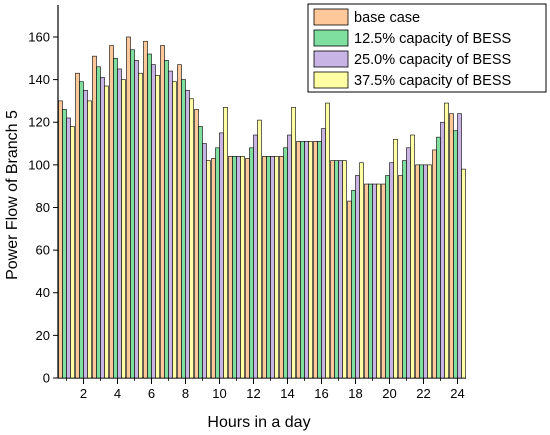  Describe the element at coordinates (253, 393) in the screenshot. I see `x-tick-label: 12` at that location.